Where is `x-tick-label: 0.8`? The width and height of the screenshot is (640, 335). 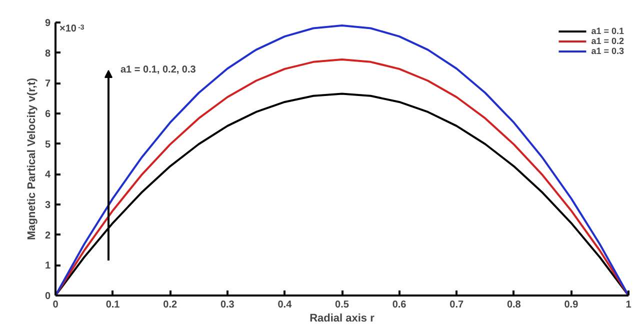 x-tick-label: 0.8 is located at coordinates (514, 305).